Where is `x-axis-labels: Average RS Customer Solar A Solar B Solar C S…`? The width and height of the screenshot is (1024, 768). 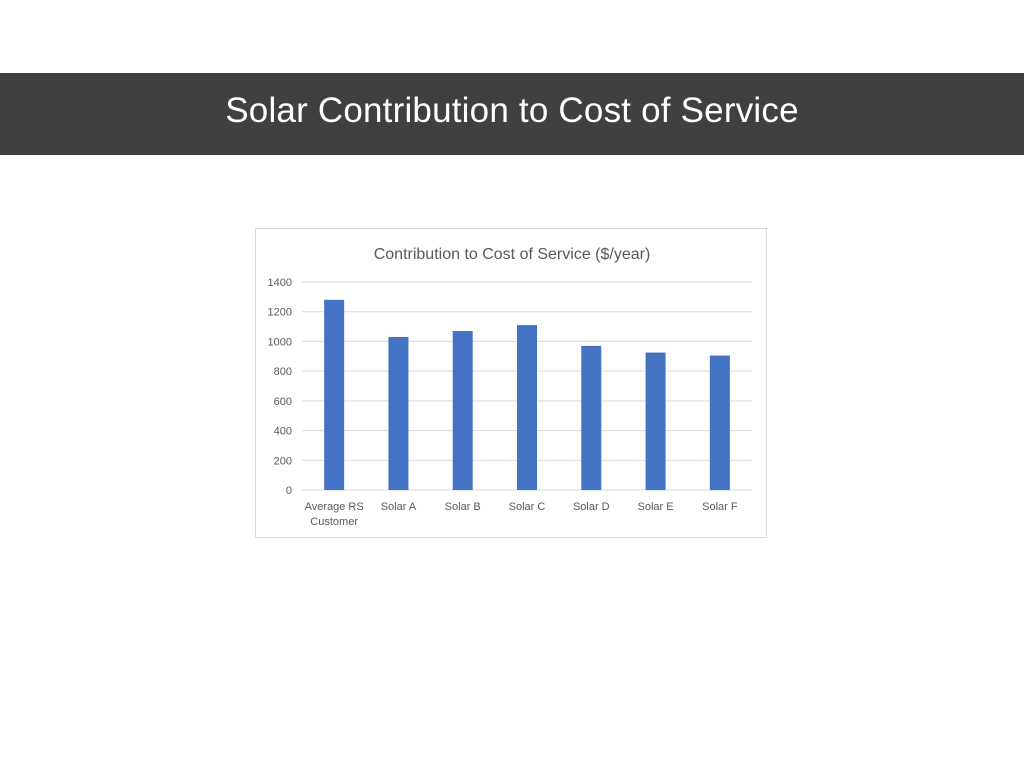
x-axis-labels: Average RS Customer Solar A Solar B Solar C S… is located at coordinates (521, 514).